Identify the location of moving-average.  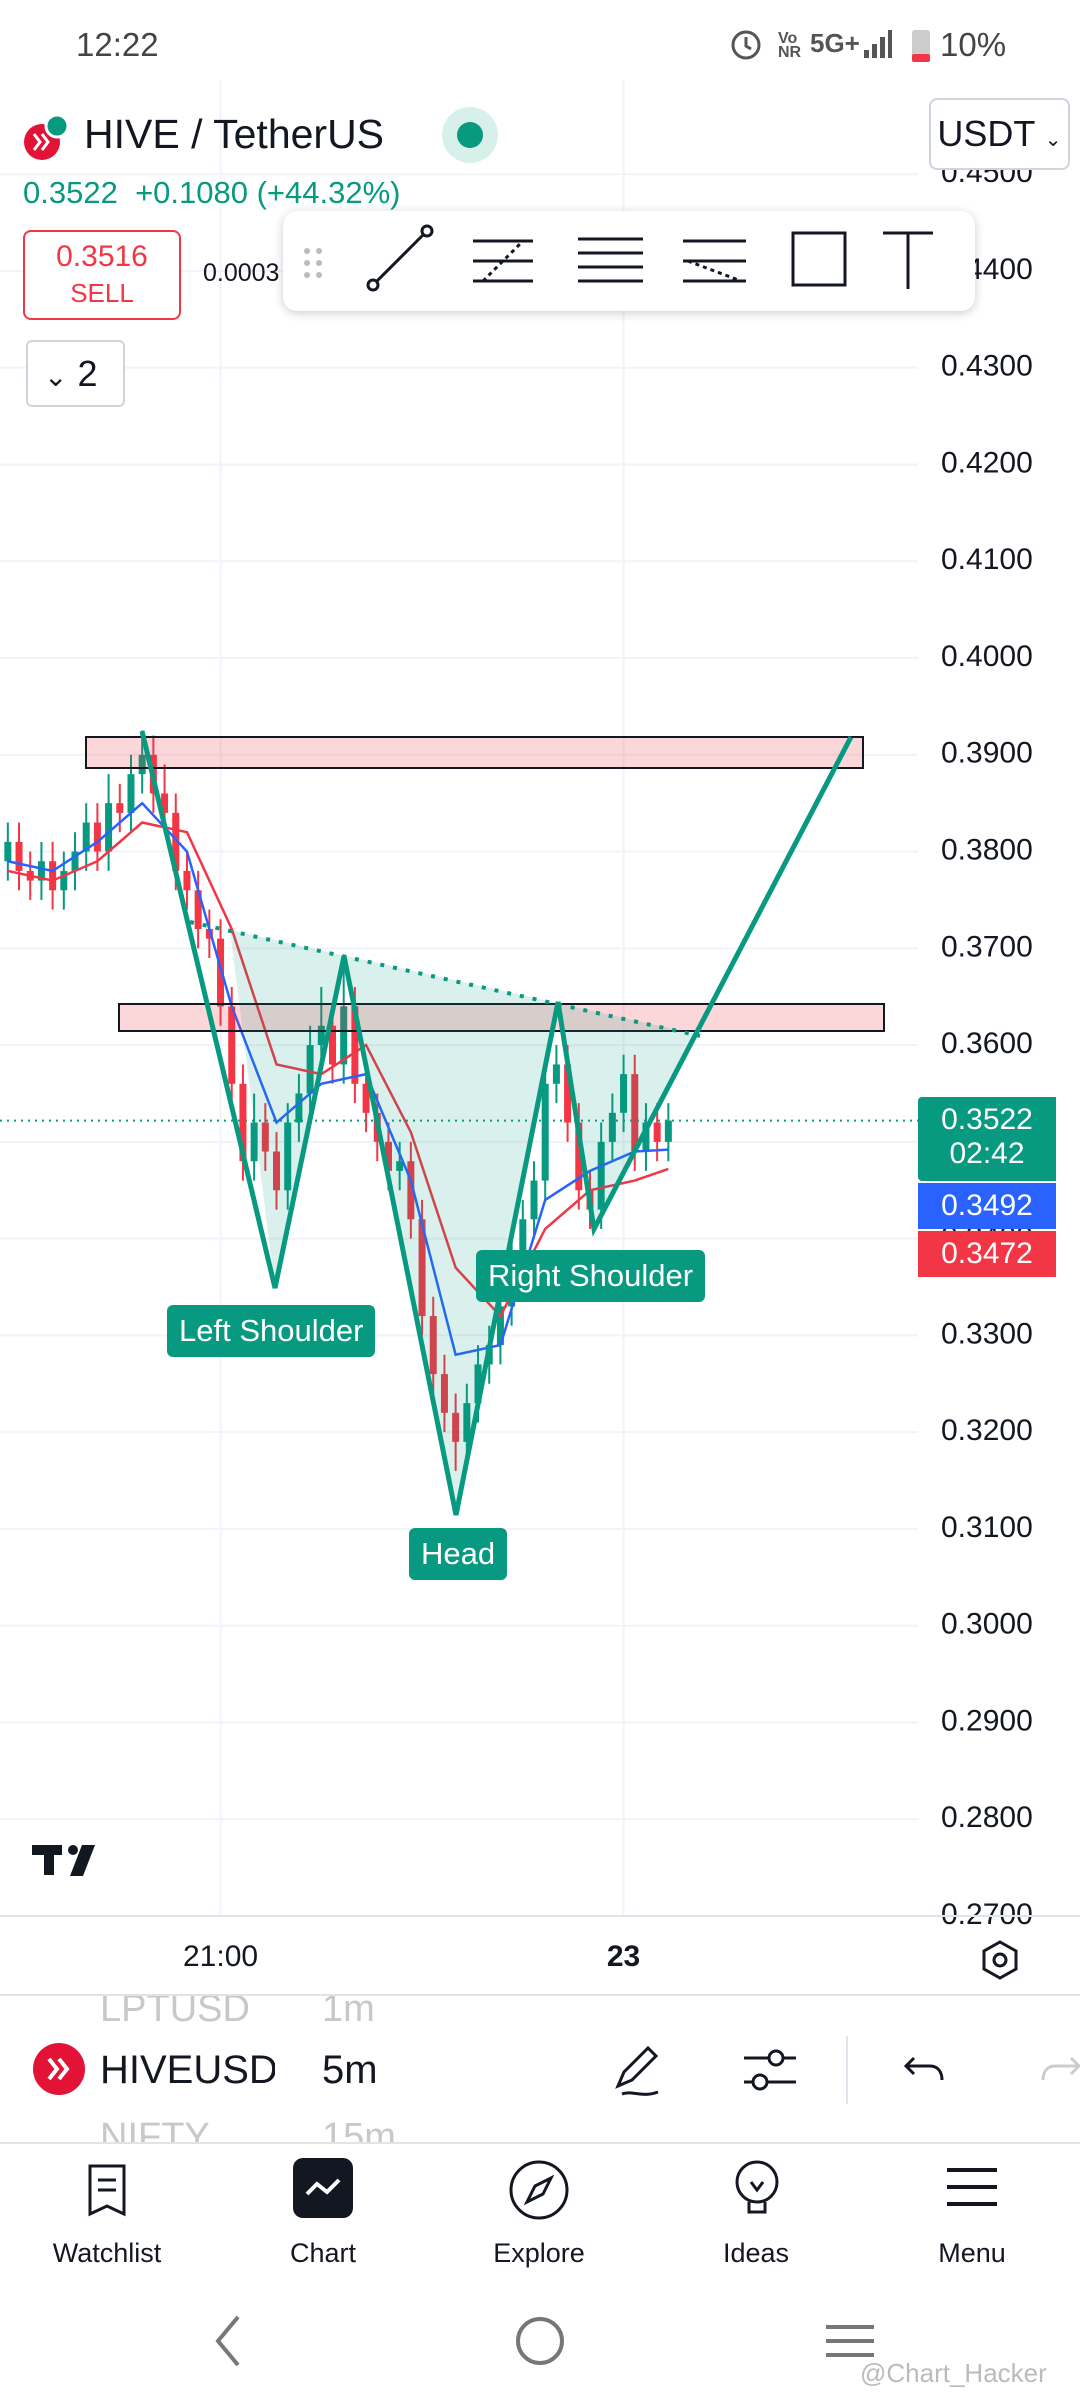
(338, 1070).